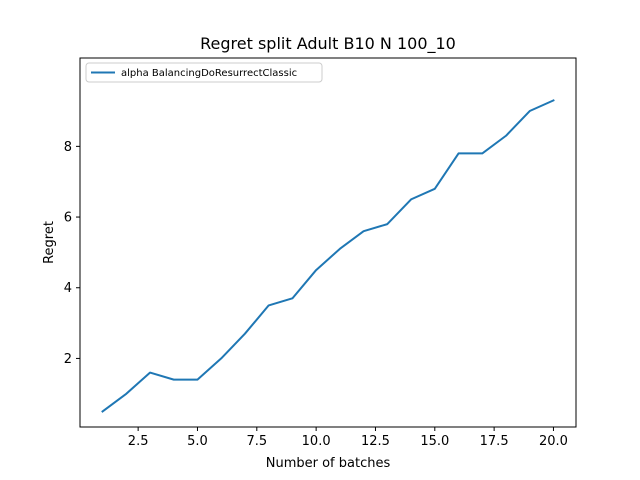  What do you see at coordinates (68, 218) in the screenshot?
I see `y-tick-label: 6` at bounding box center [68, 218].